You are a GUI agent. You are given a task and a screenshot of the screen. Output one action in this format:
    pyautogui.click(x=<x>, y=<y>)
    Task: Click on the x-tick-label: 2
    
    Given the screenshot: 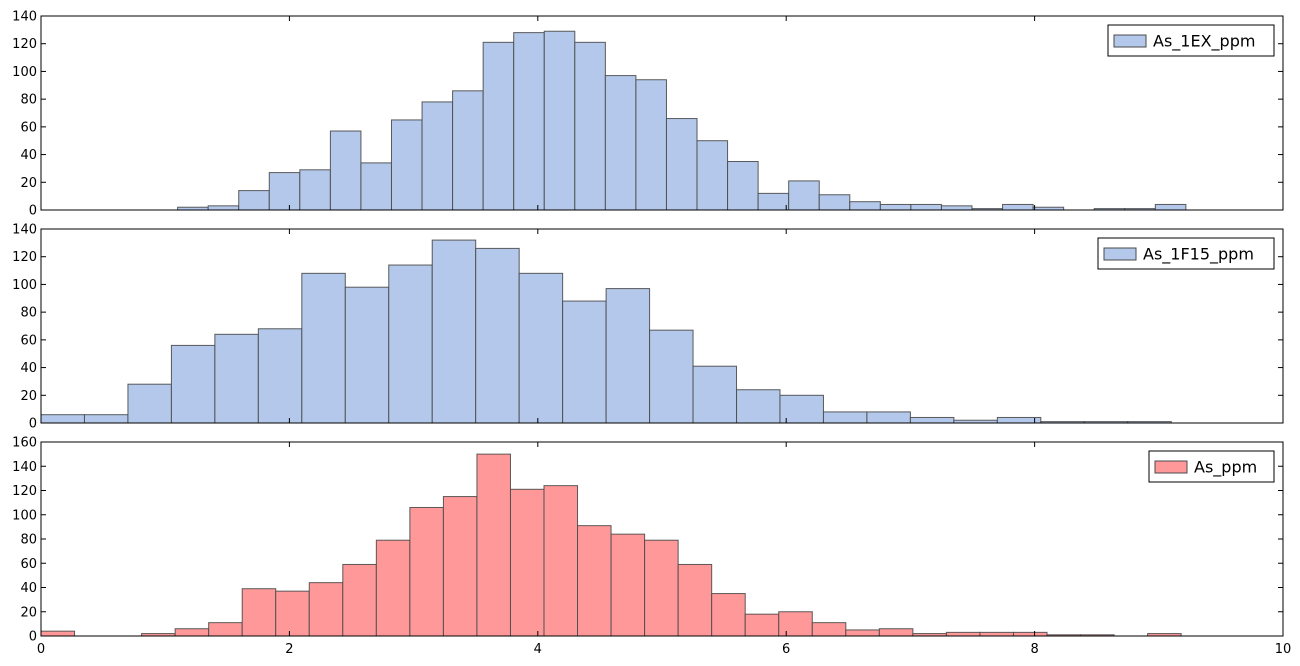 What is the action you would take?
    pyautogui.click(x=289, y=649)
    